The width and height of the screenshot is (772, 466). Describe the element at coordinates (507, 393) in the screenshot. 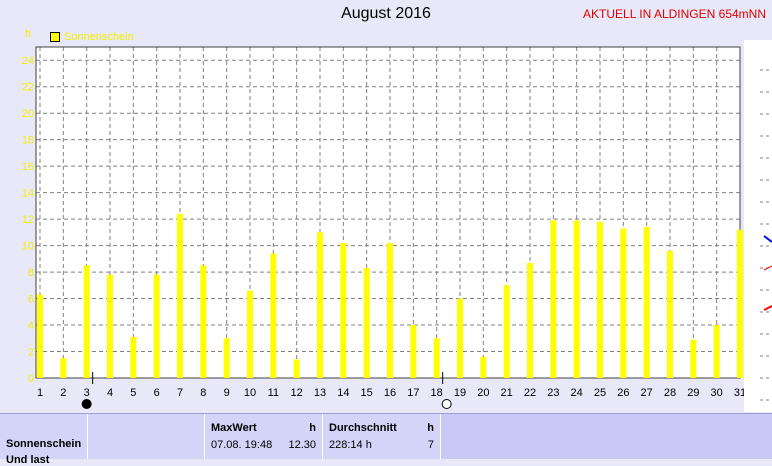

I see `x-tick-label: 21` at that location.